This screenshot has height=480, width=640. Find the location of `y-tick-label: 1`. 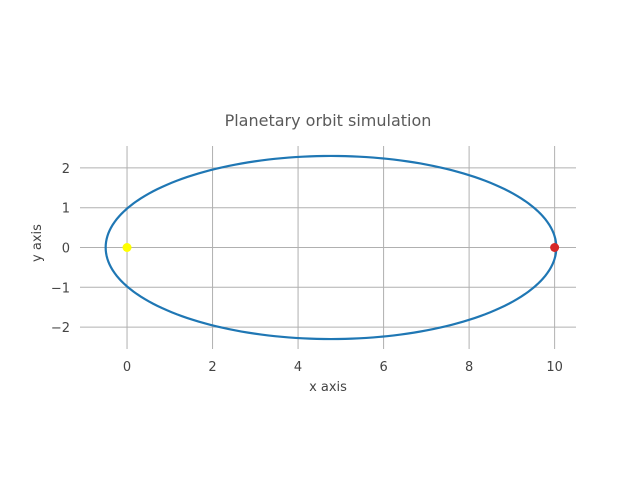

y-tick-label: 1 is located at coordinates (66, 209).